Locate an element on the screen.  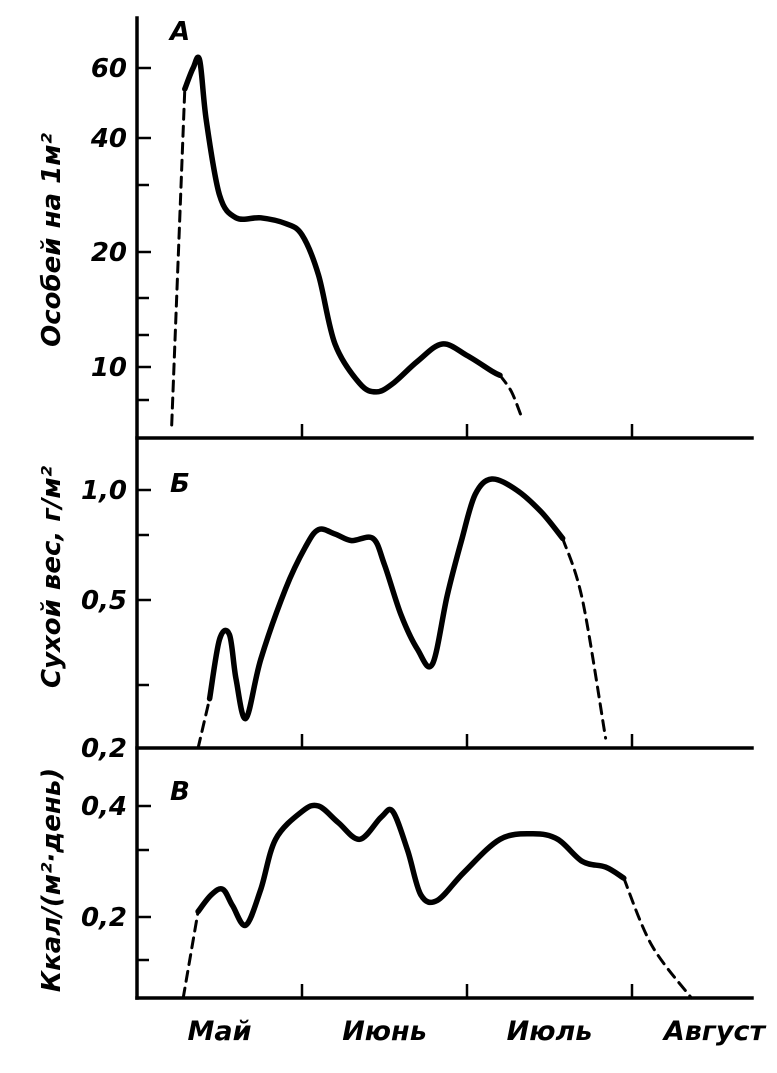
y-tick-label-1-1: 0,5 is located at coordinates (104, 601).